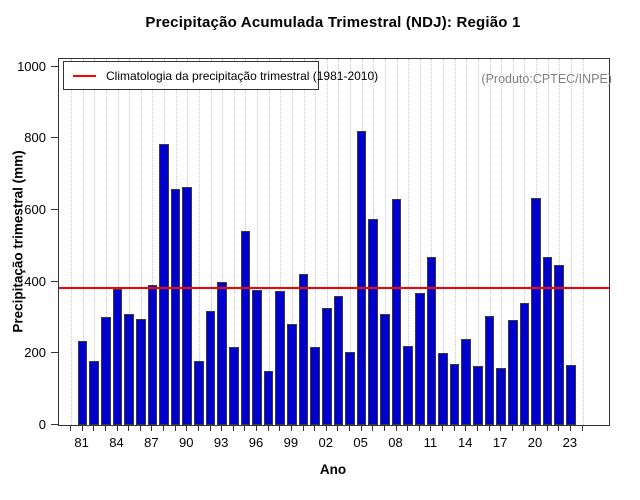 This screenshot has width=640, height=500. I want to click on gridline-1981, so click(83, 242).